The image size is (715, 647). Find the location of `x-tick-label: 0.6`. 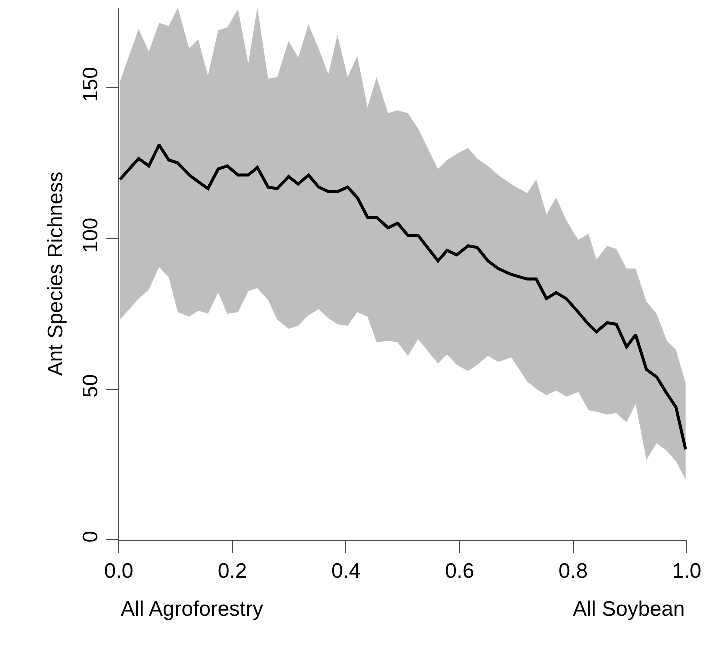

x-tick-label: 0.6 is located at coordinates (459, 572).